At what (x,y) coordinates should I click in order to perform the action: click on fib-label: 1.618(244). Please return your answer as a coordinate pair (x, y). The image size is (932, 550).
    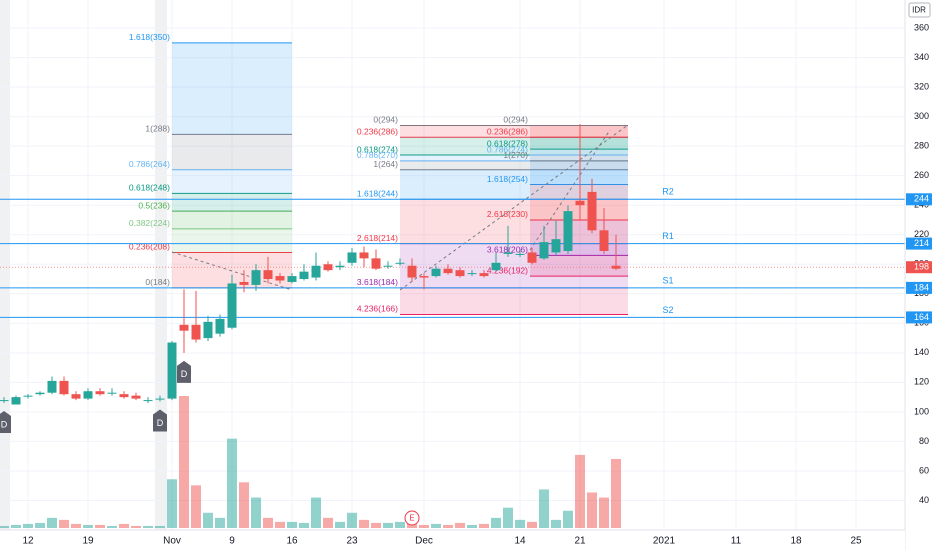
    Looking at the image, I should click on (377, 194).